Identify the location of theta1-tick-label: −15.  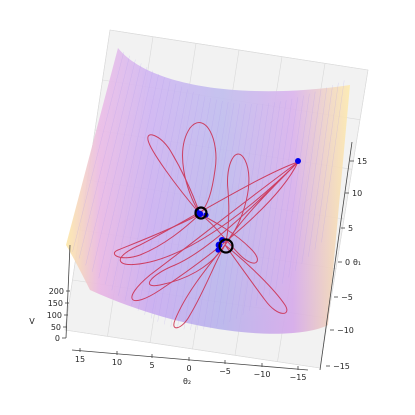
(341, 366).